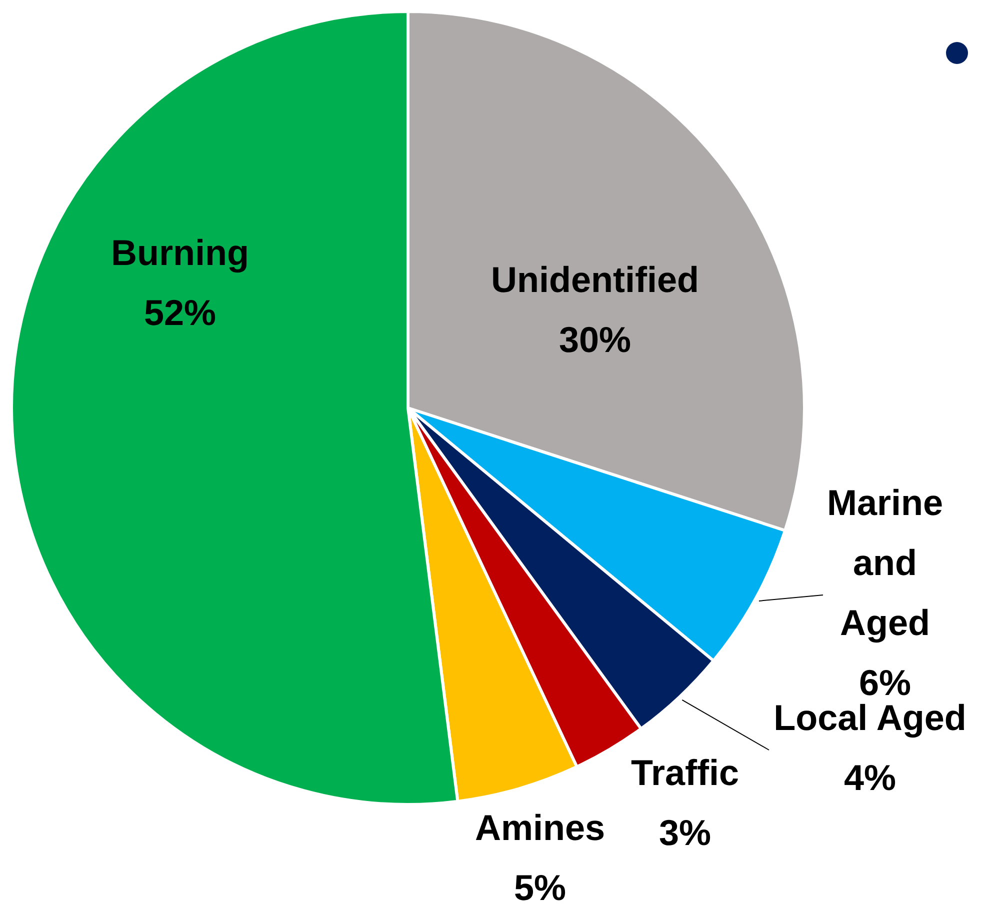 This screenshot has width=984, height=905. What do you see at coordinates (595, 279) in the screenshot?
I see `slice-label: Unidentified` at bounding box center [595, 279].